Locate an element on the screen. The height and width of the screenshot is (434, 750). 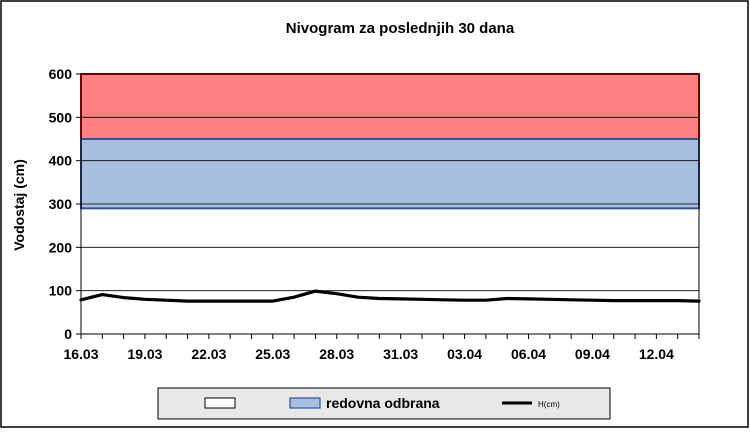
legend-swatch-redovna-odbrana is located at coordinates (305, 403).